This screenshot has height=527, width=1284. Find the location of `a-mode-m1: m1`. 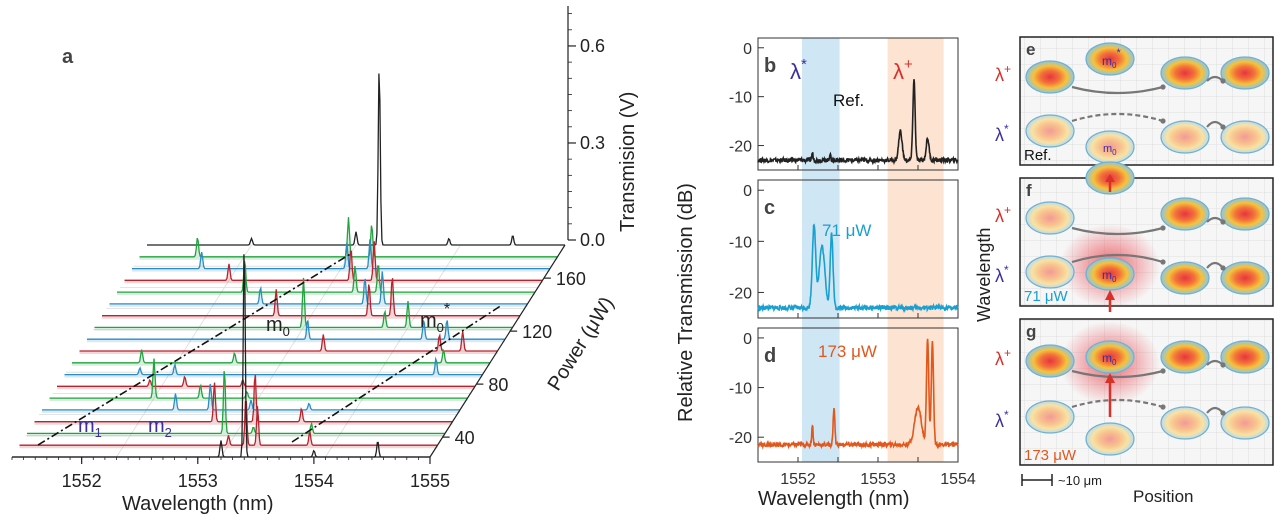

a-mode-m1: m1 is located at coordinates (90, 427).